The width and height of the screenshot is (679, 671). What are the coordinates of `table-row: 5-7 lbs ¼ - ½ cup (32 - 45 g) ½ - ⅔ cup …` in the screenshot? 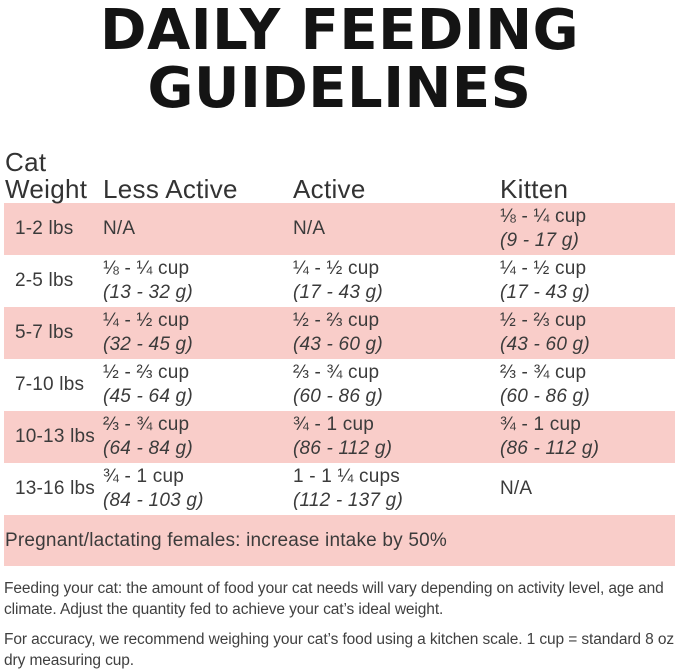 It's located at (339, 333).